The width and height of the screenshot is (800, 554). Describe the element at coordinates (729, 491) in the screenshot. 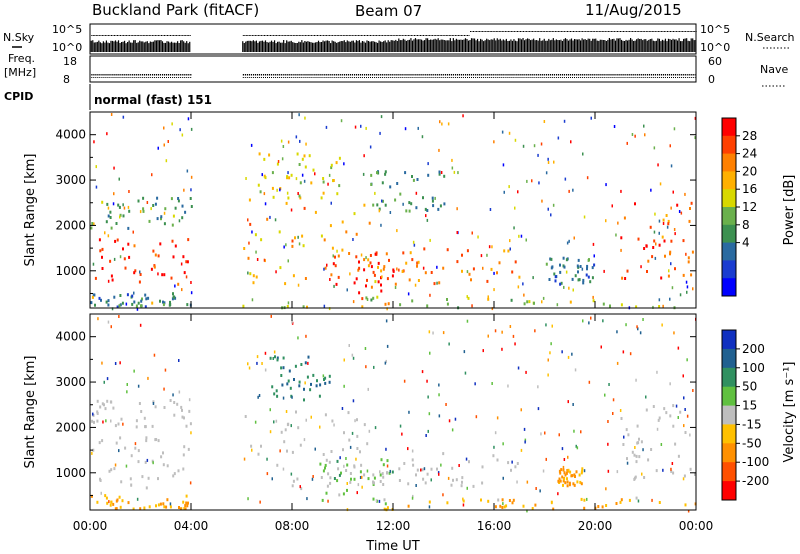

I see `colorbar-swatch` at that location.